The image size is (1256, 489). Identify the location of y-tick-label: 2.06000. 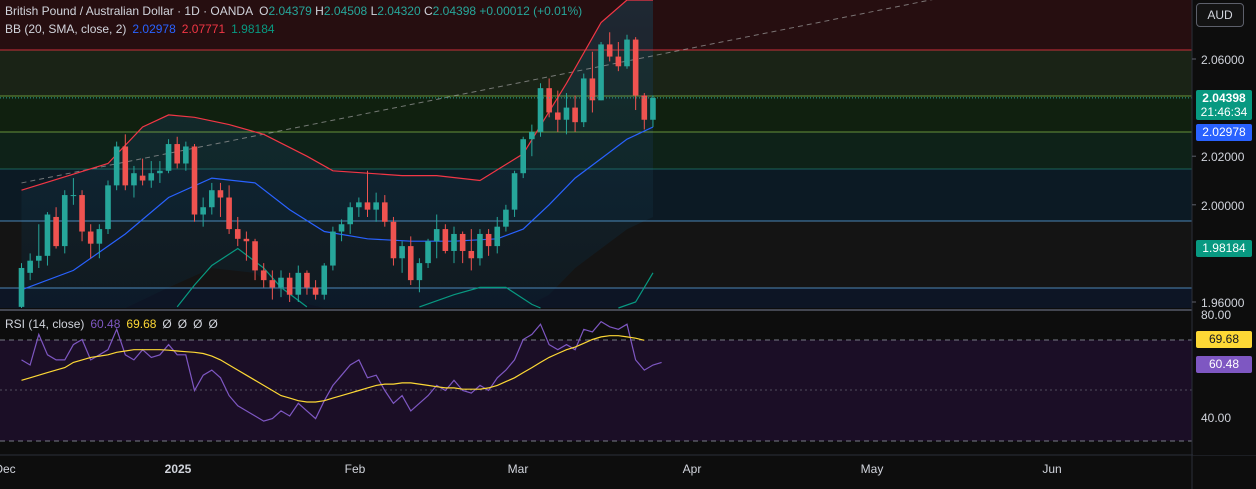
(1223, 60).